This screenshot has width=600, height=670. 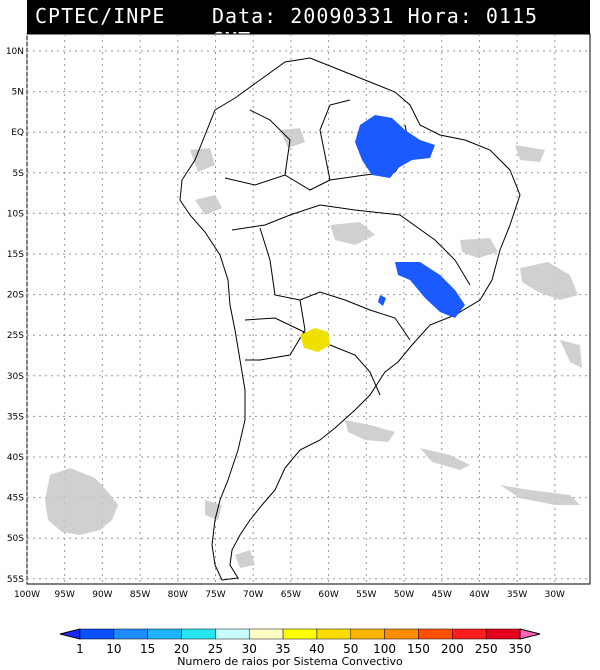 What do you see at coordinates (27, 595) in the screenshot?
I see `longitude-label: 100W` at bounding box center [27, 595].